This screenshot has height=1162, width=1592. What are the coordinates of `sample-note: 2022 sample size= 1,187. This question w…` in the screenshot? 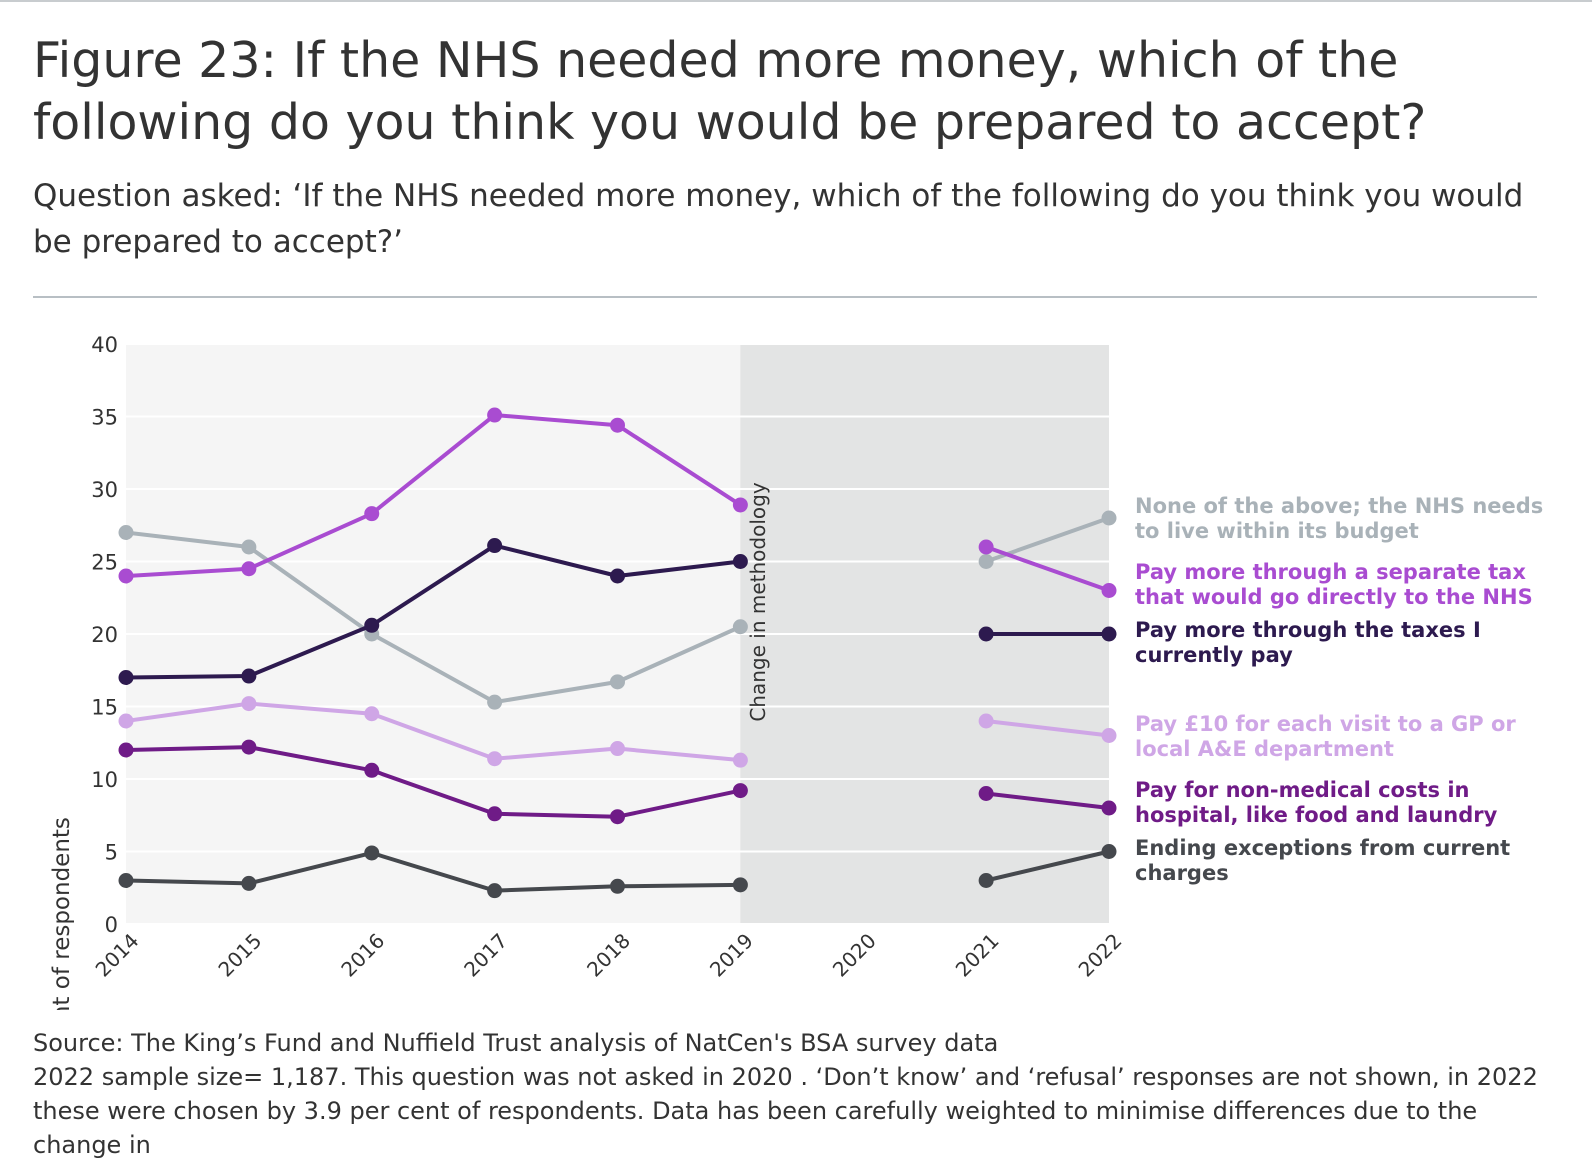 It's located at (785, 1111).